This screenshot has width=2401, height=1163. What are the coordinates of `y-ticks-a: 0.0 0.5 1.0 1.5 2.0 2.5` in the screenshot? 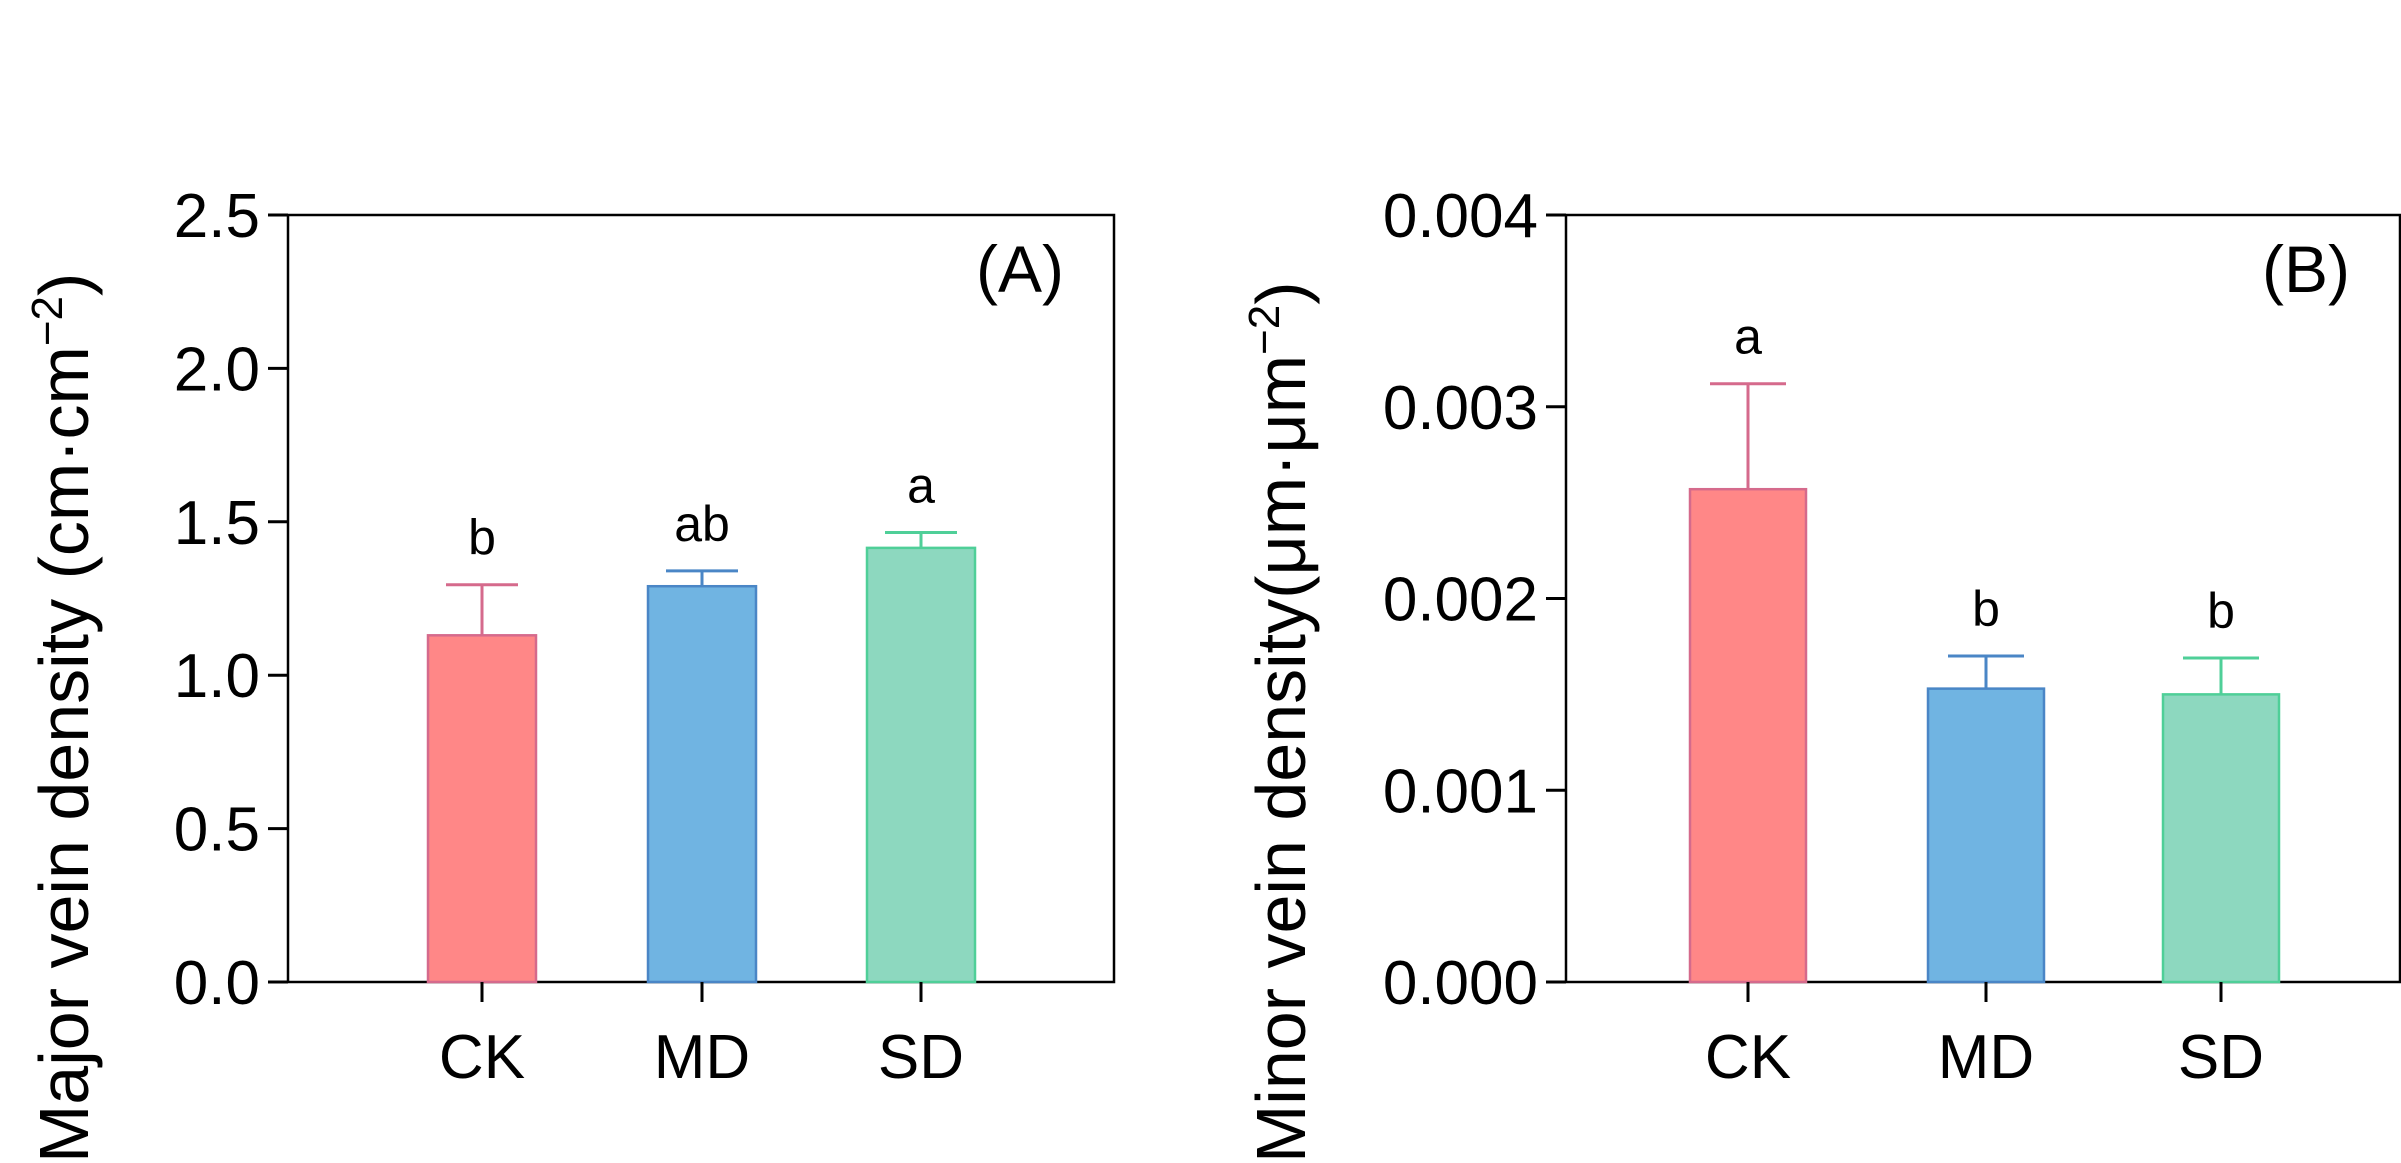 It's located at (231, 600).